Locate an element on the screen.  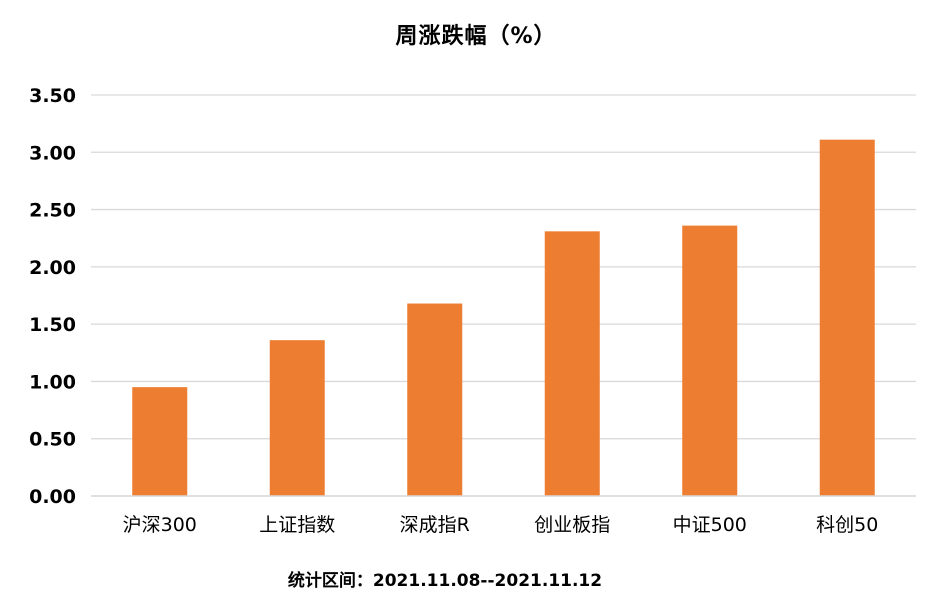
y-tick-label: 2.50 is located at coordinates (52, 211).